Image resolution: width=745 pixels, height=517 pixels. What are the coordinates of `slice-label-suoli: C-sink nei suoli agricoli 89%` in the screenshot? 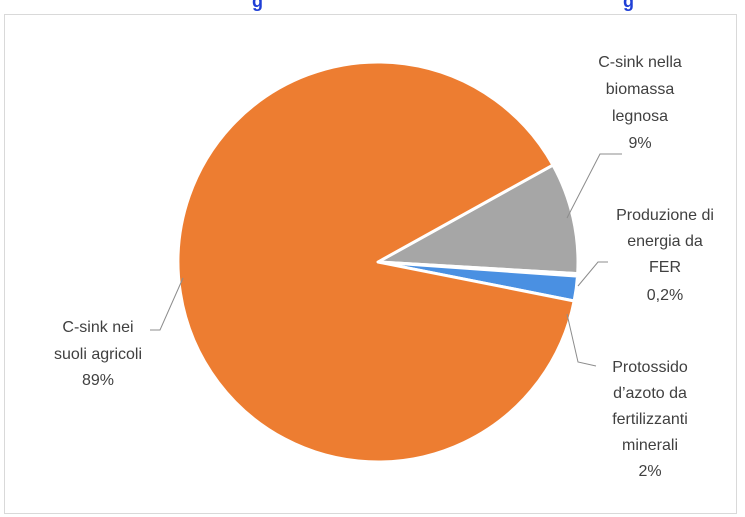 It's located at (98, 354).